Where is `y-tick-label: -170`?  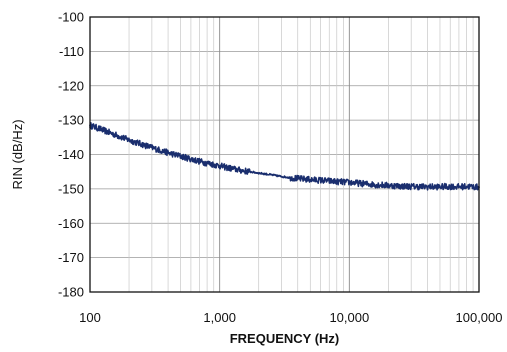
y-tick-label: -170 is located at coordinates (71, 257).